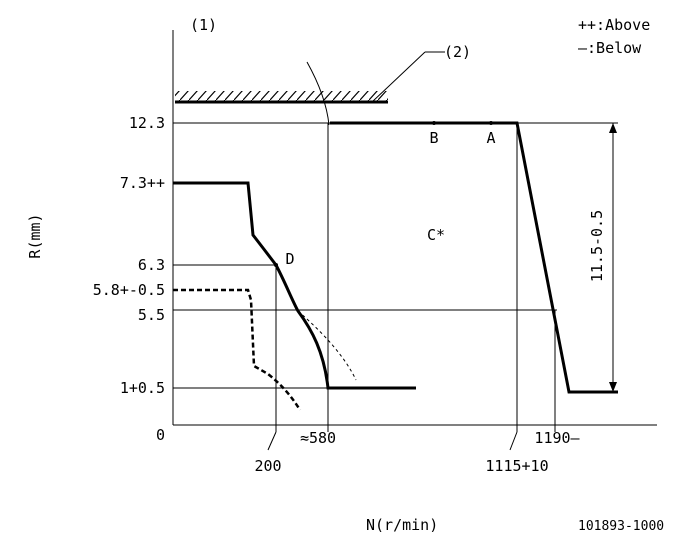 This screenshot has width=685, height=549. What do you see at coordinates (276, 265) in the screenshot?
I see `point-d-marker` at bounding box center [276, 265].